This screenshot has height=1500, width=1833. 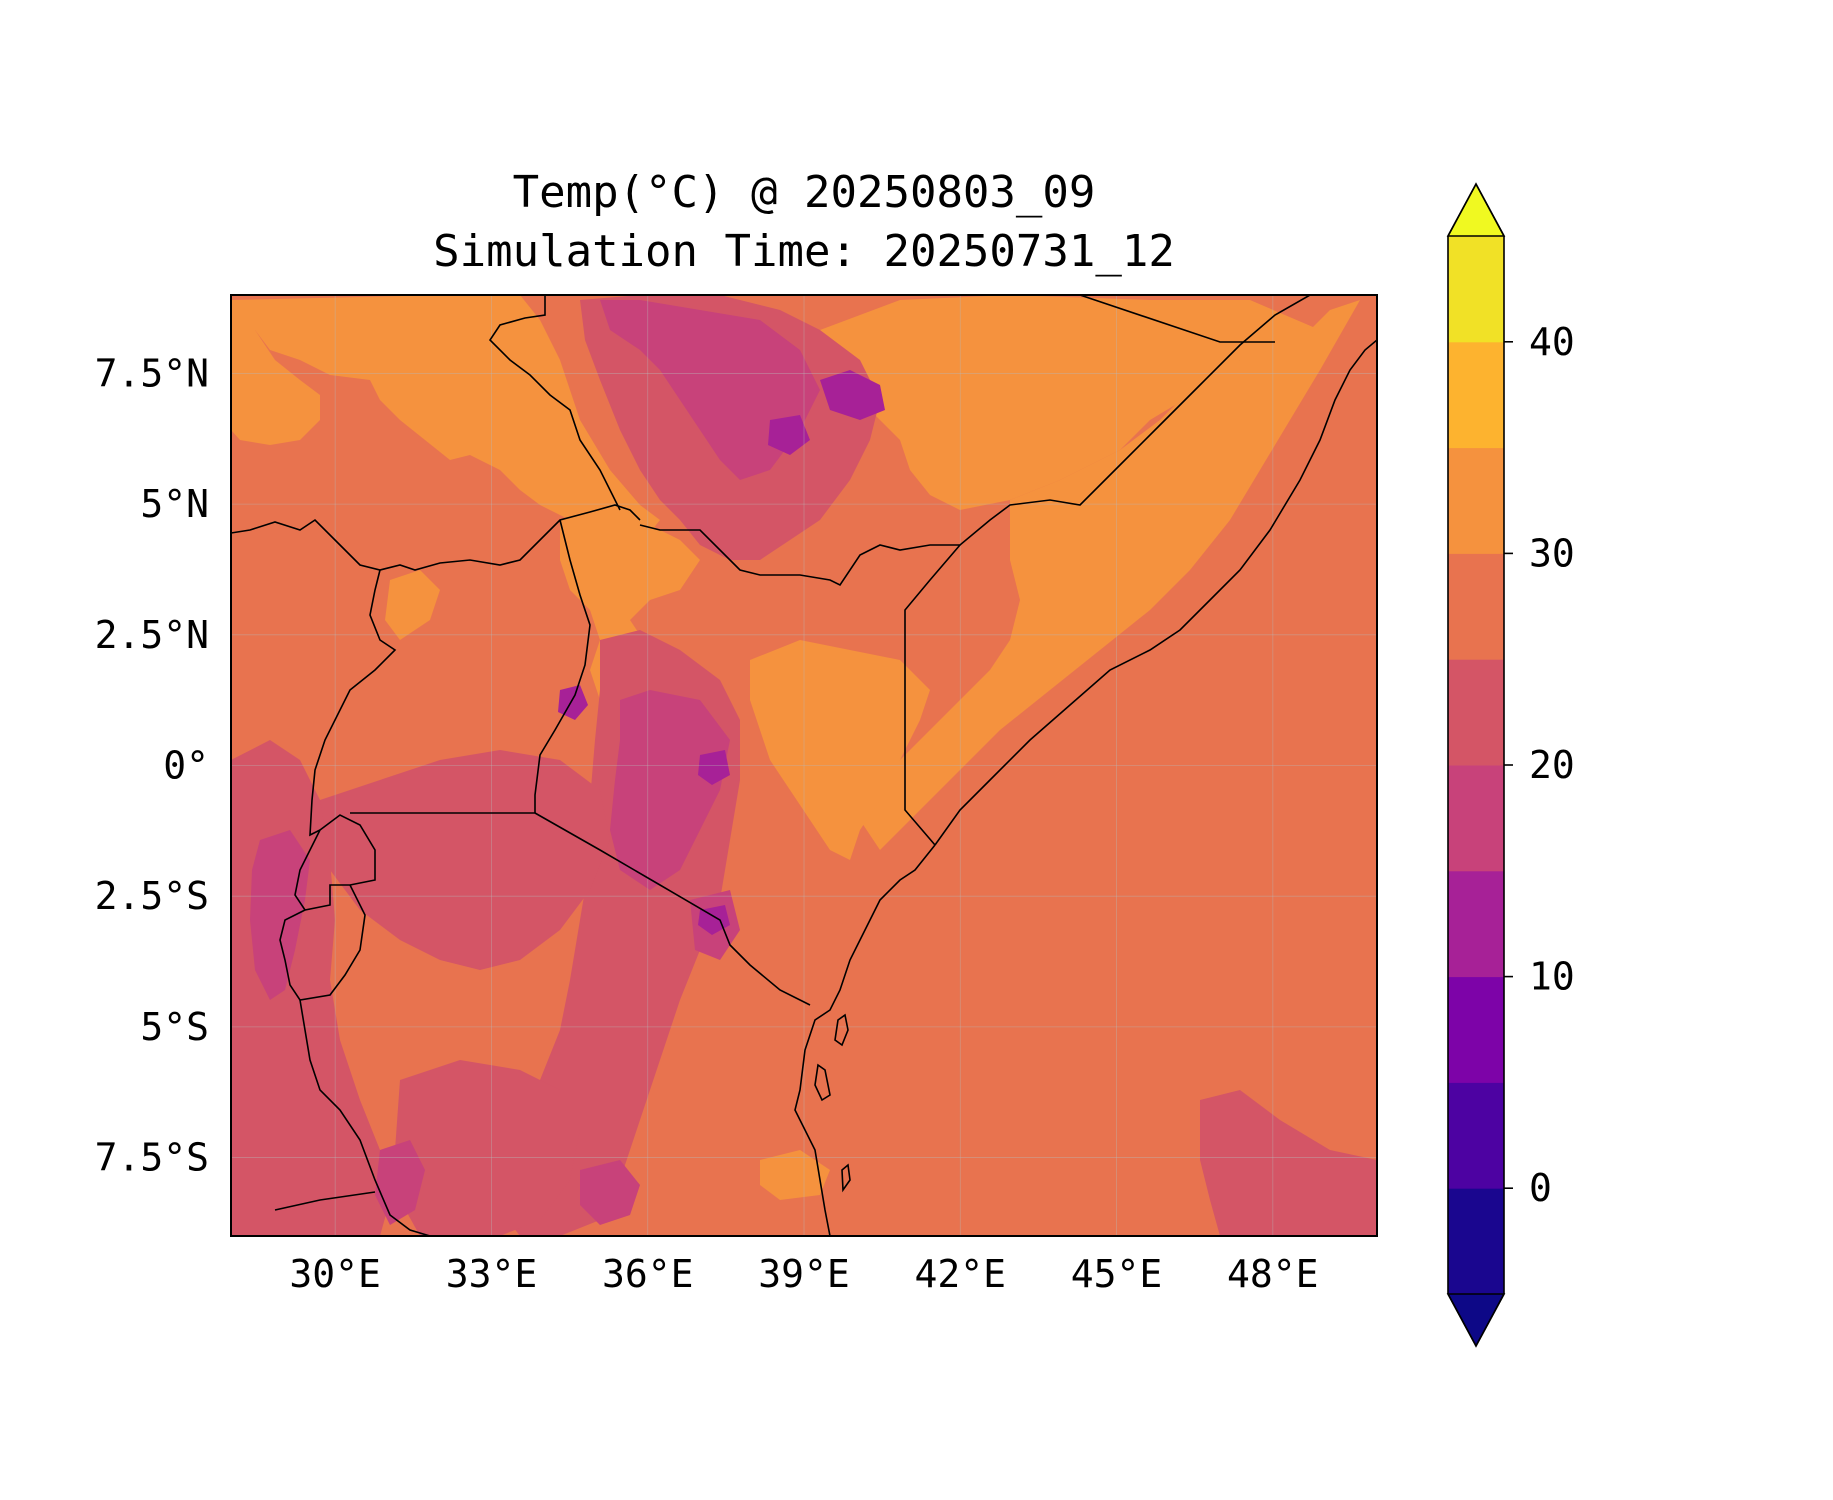 I want to click on border-kenya-somalia, so click(x=932, y=695).